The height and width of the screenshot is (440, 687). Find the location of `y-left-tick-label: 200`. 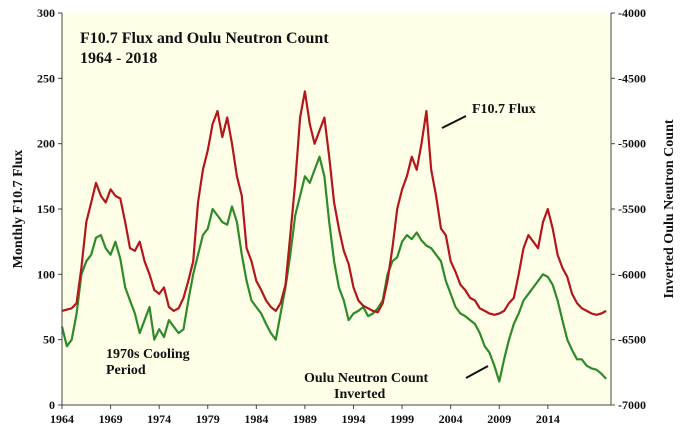

y-left-tick-label: 200 is located at coordinates (46, 144).